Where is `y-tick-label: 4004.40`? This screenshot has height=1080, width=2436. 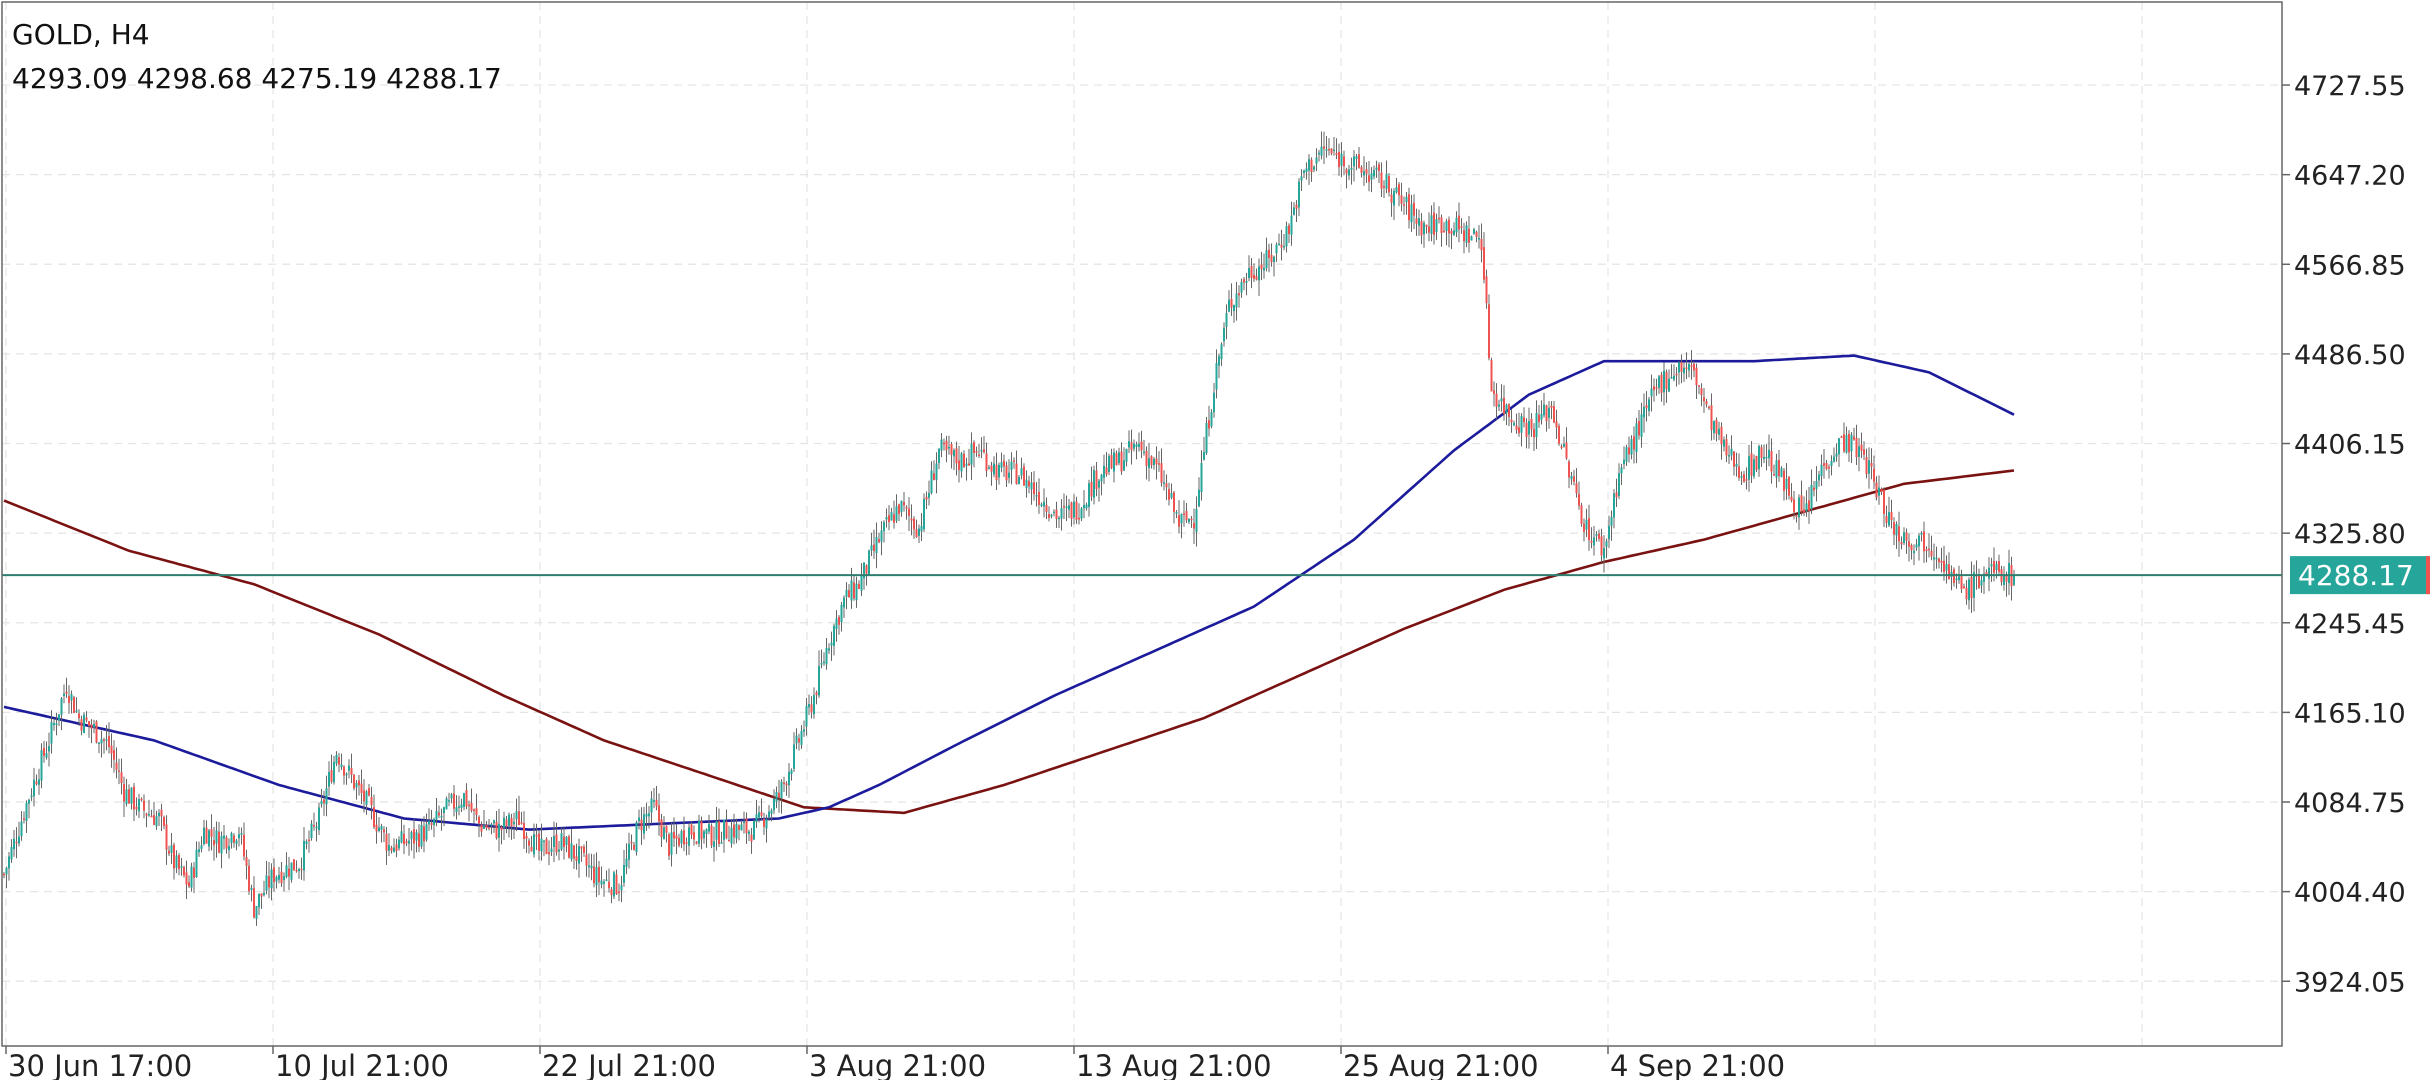 y-tick-label: 4004.40 is located at coordinates (2350, 893).